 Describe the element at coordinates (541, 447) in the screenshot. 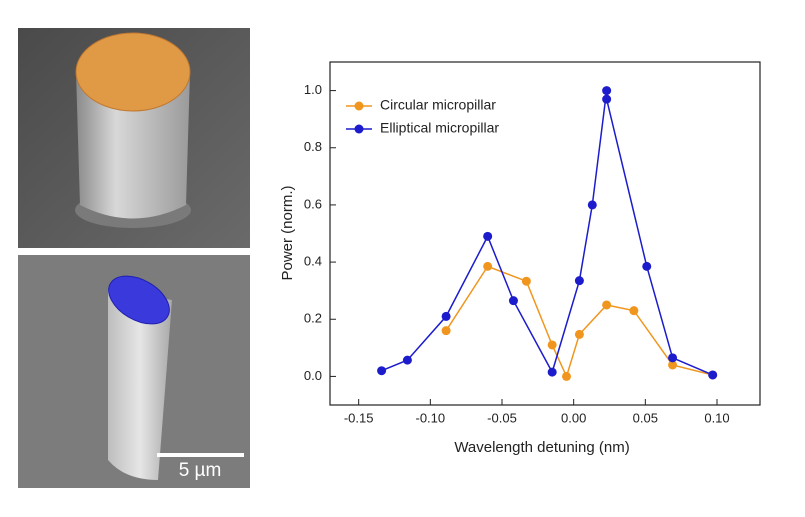

I see `x-axis-label: Wavelength detuning (nm)` at that location.